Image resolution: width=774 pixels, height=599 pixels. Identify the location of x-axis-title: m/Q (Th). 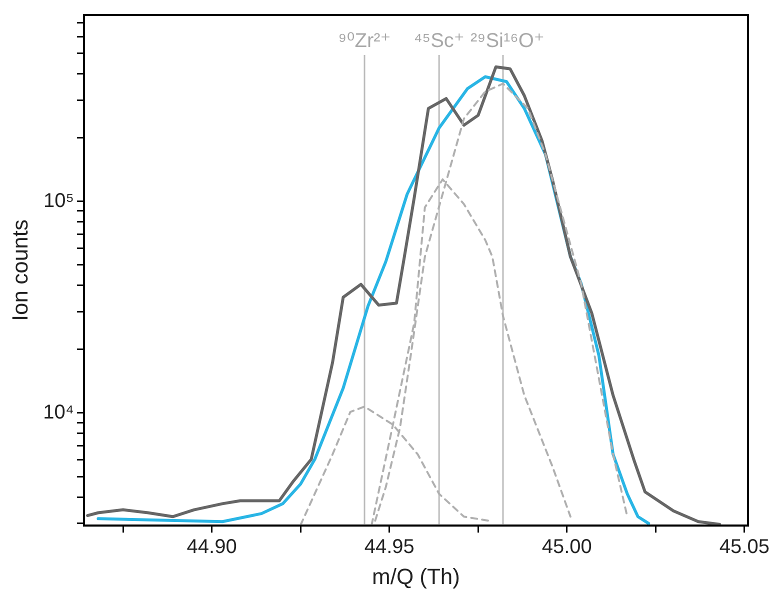
(416, 576).